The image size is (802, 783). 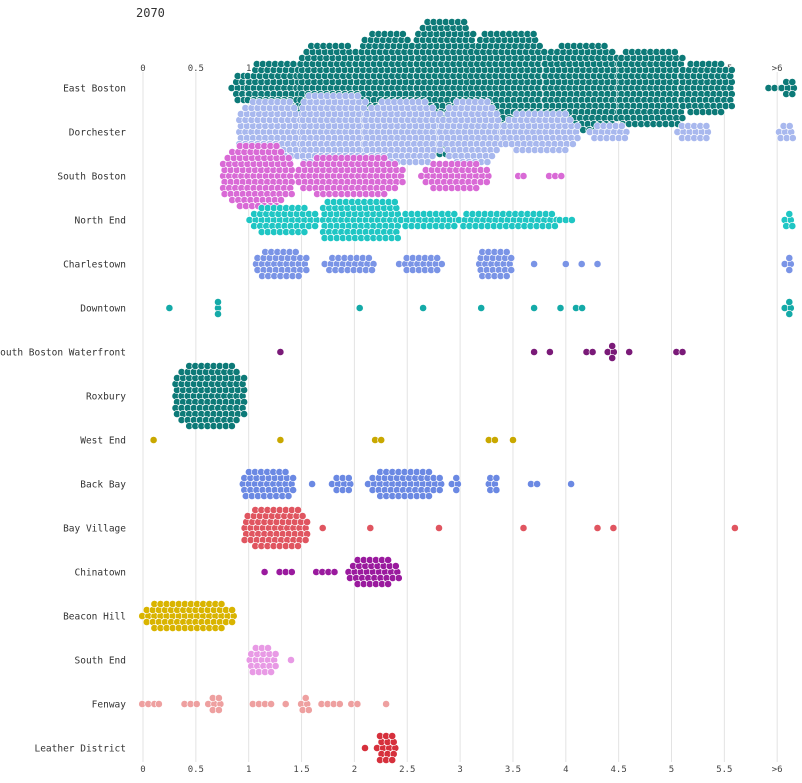 I want to click on chart-title: 2070, so click(x=150, y=13).